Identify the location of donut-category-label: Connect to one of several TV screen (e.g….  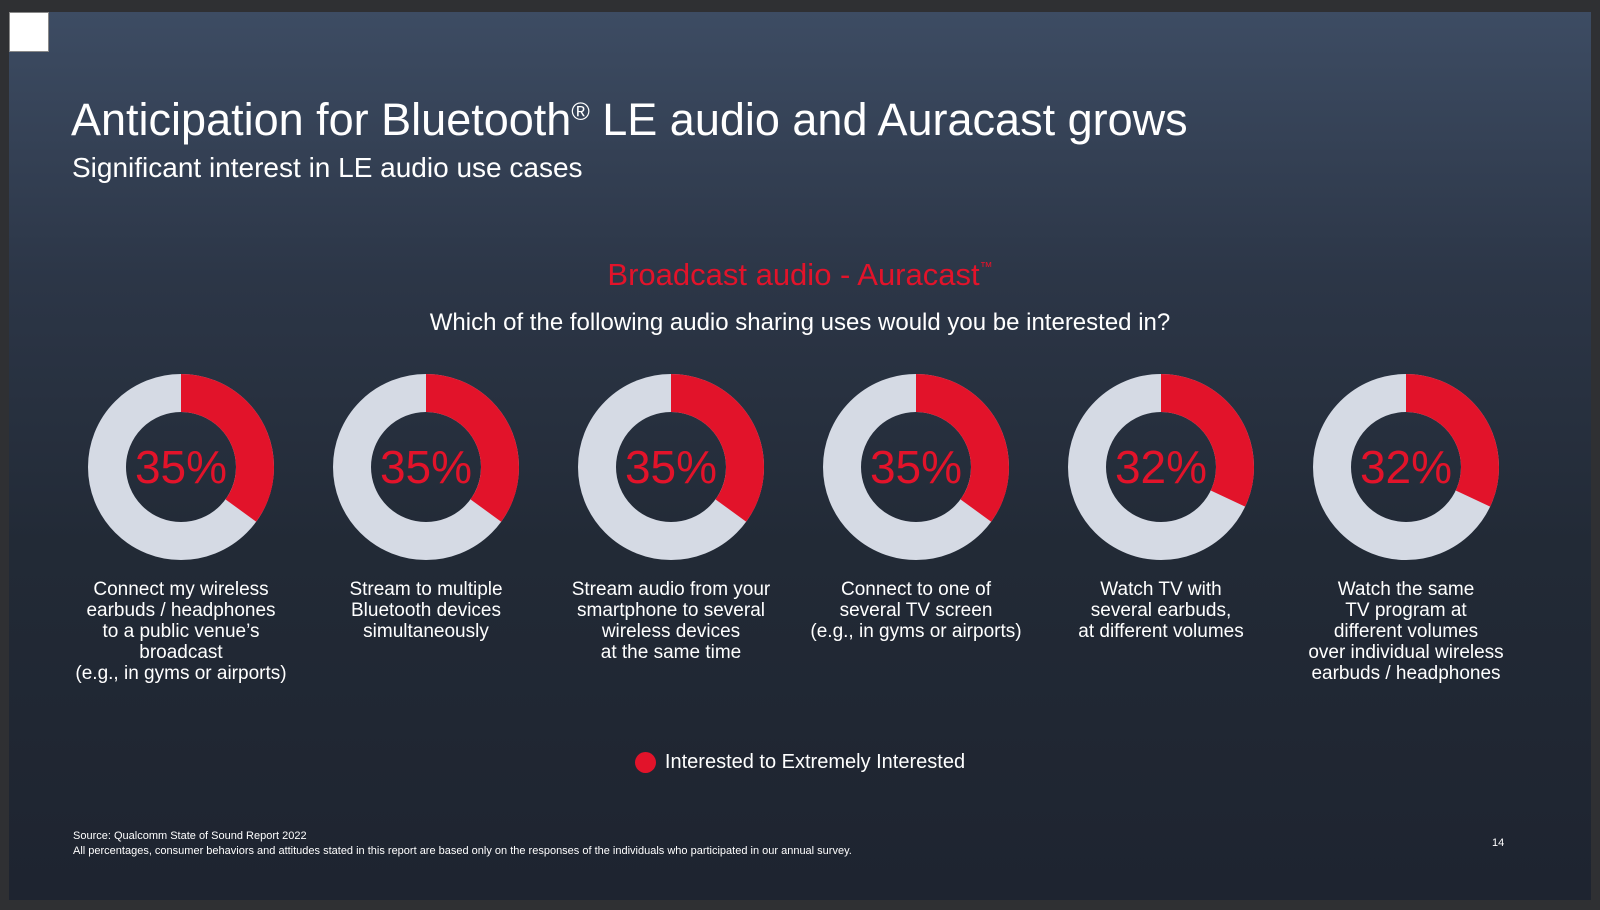
(916, 610).